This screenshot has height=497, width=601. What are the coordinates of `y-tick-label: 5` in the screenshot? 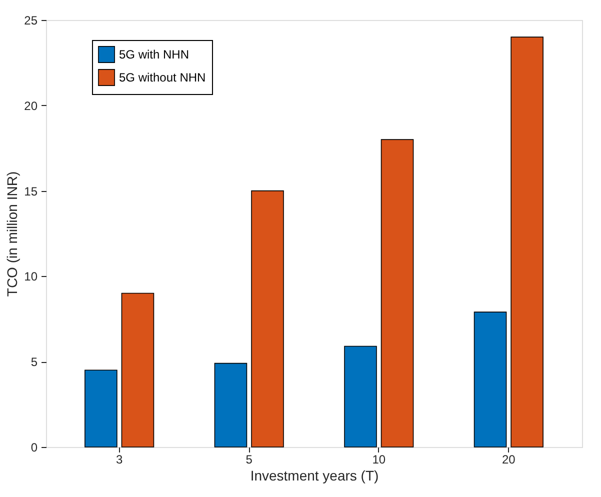 It's located at (34, 362).